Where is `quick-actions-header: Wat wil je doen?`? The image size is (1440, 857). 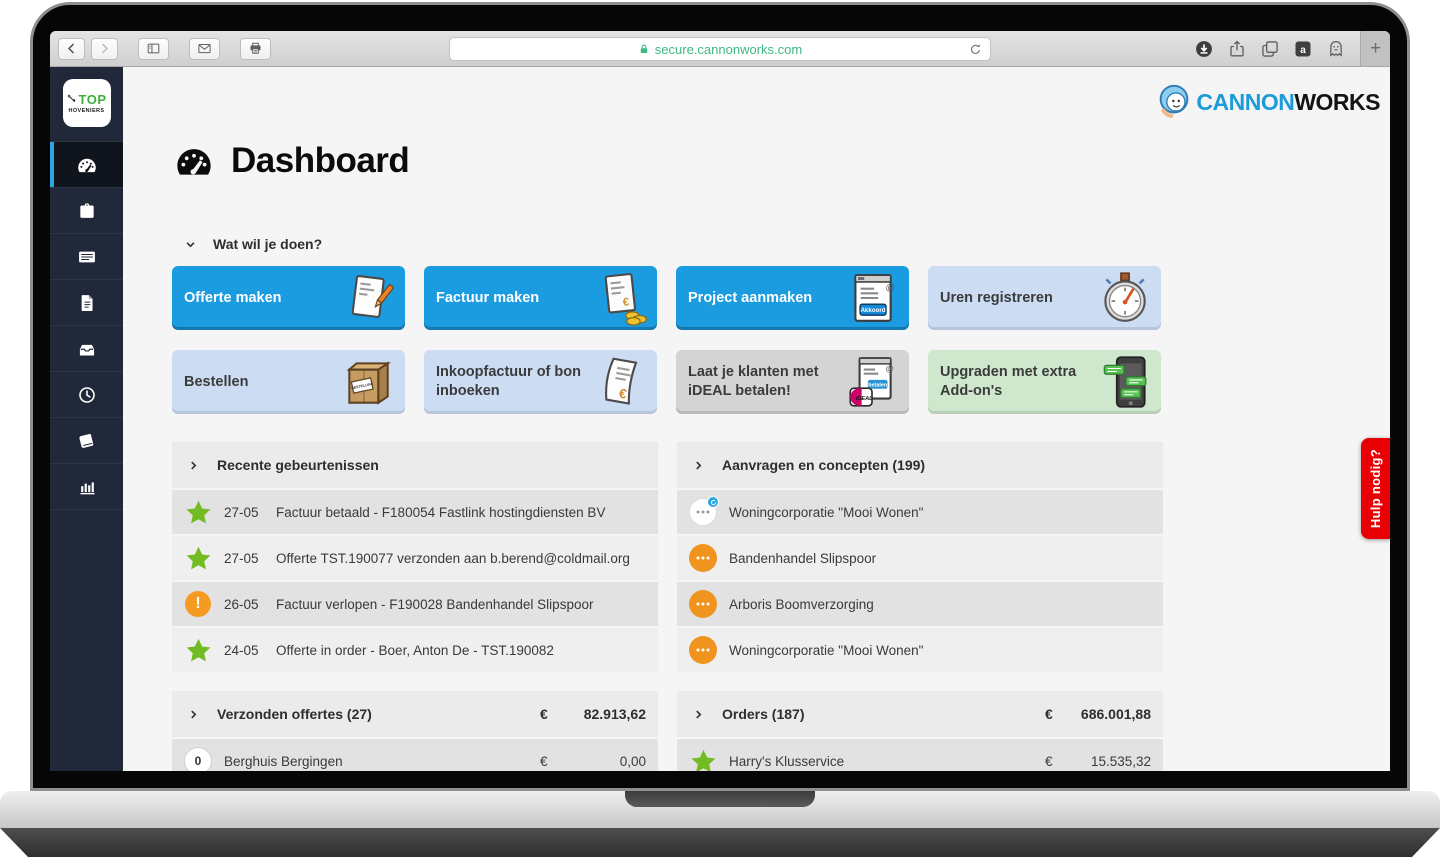 quick-actions-header: Wat wil je doen? is located at coordinates (253, 244).